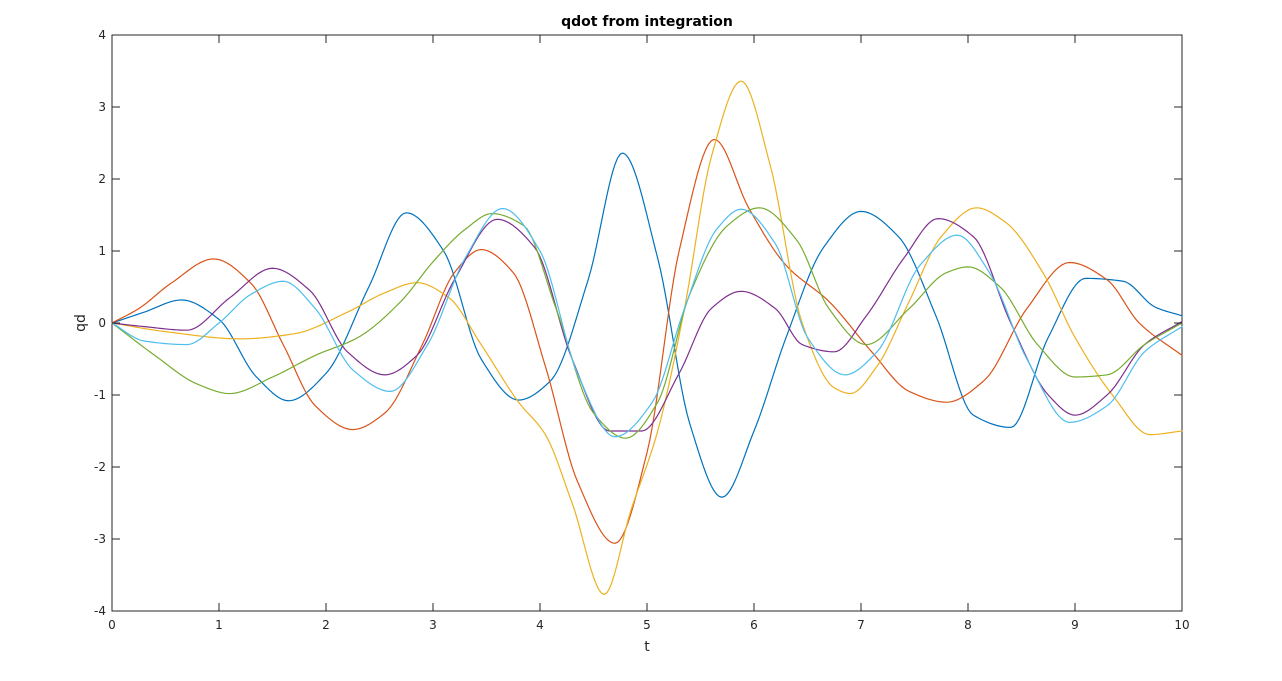 This screenshot has width=1282, height=681. I want to click on x-tick-label: 2, so click(326, 625).